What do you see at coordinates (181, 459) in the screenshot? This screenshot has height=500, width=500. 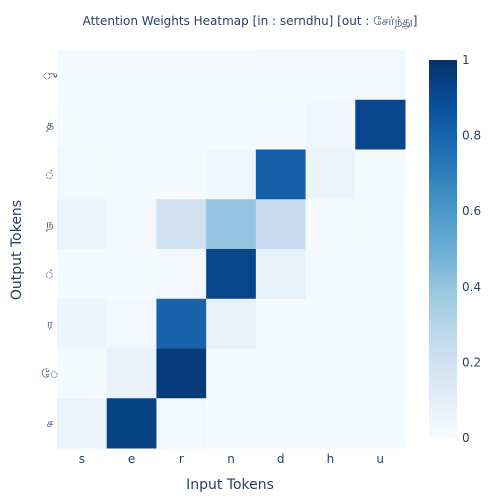 I see `x-tick-label: r` at bounding box center [181, 459].